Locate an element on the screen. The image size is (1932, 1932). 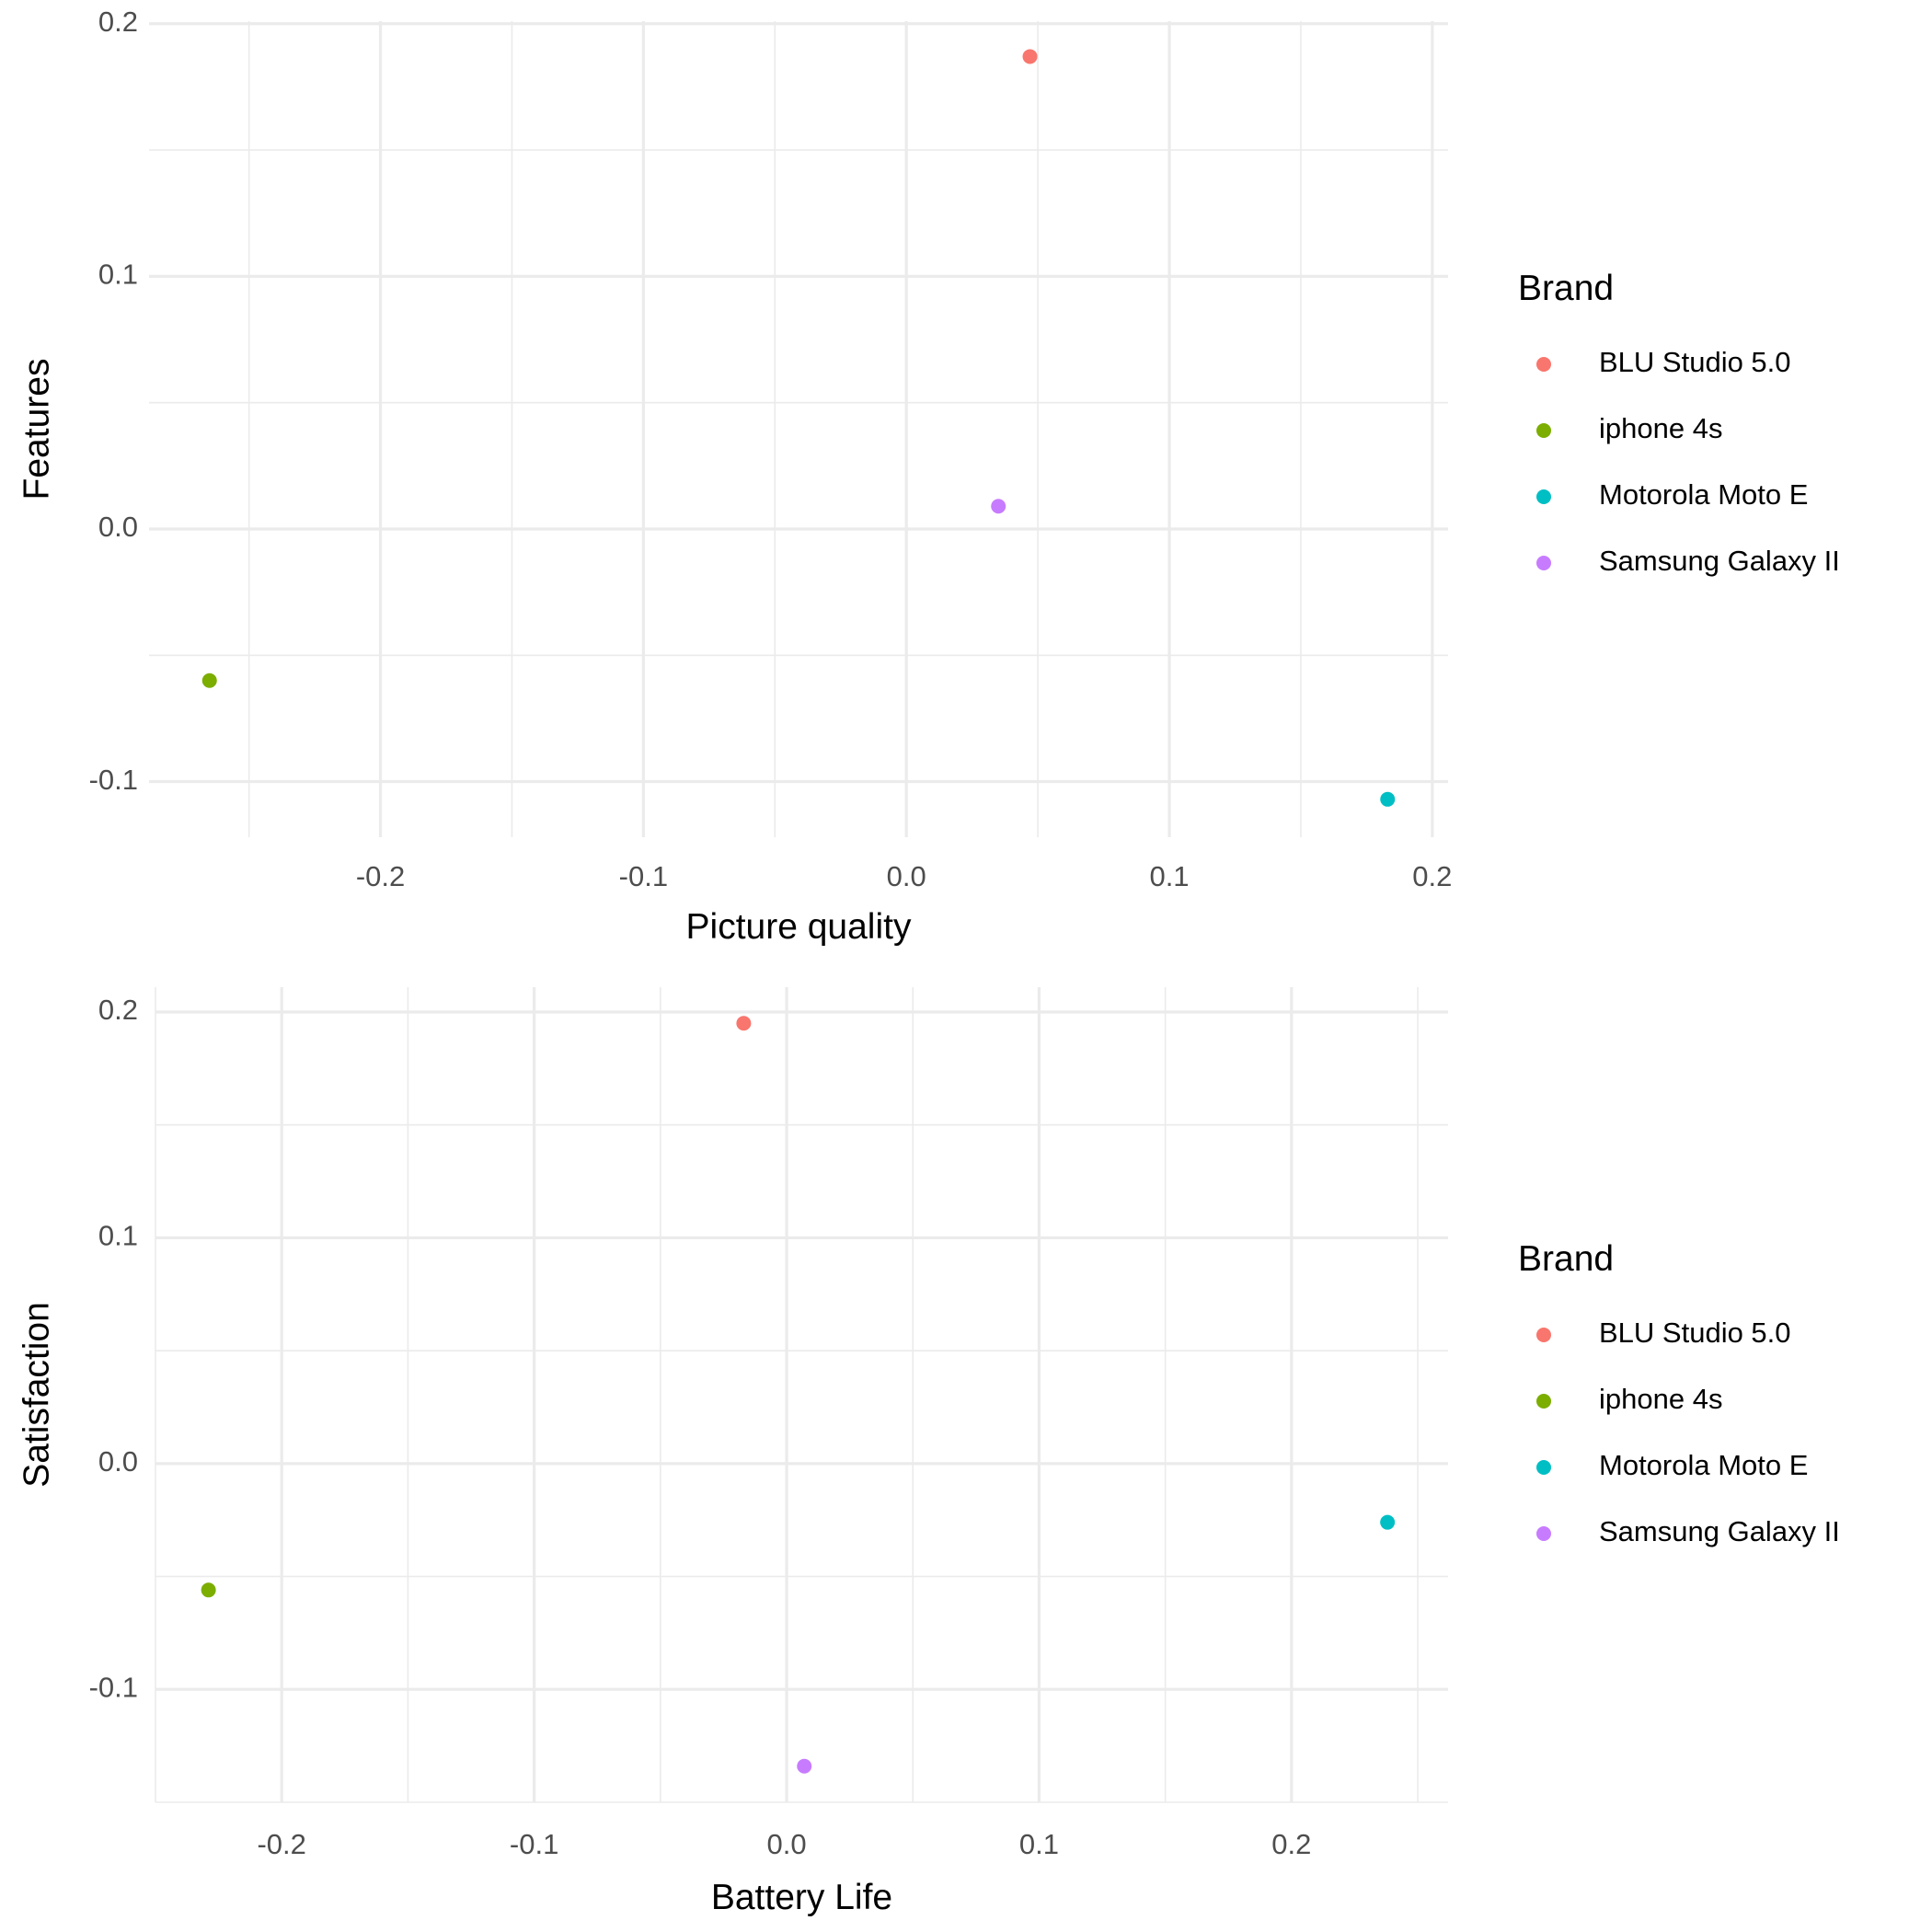
x-axis-title: Picture quality is located at coordinates (799, 927).